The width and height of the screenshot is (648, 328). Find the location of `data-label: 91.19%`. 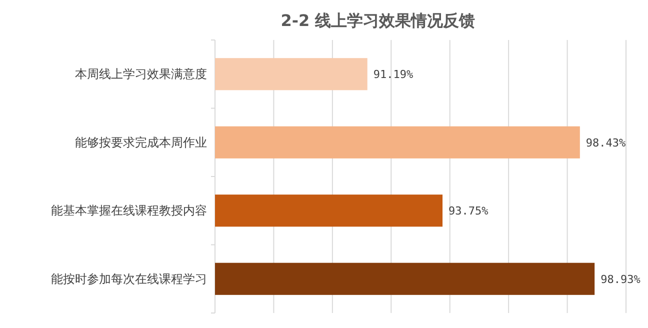

data-label: 91.19% is located at coordinates (393, 75).